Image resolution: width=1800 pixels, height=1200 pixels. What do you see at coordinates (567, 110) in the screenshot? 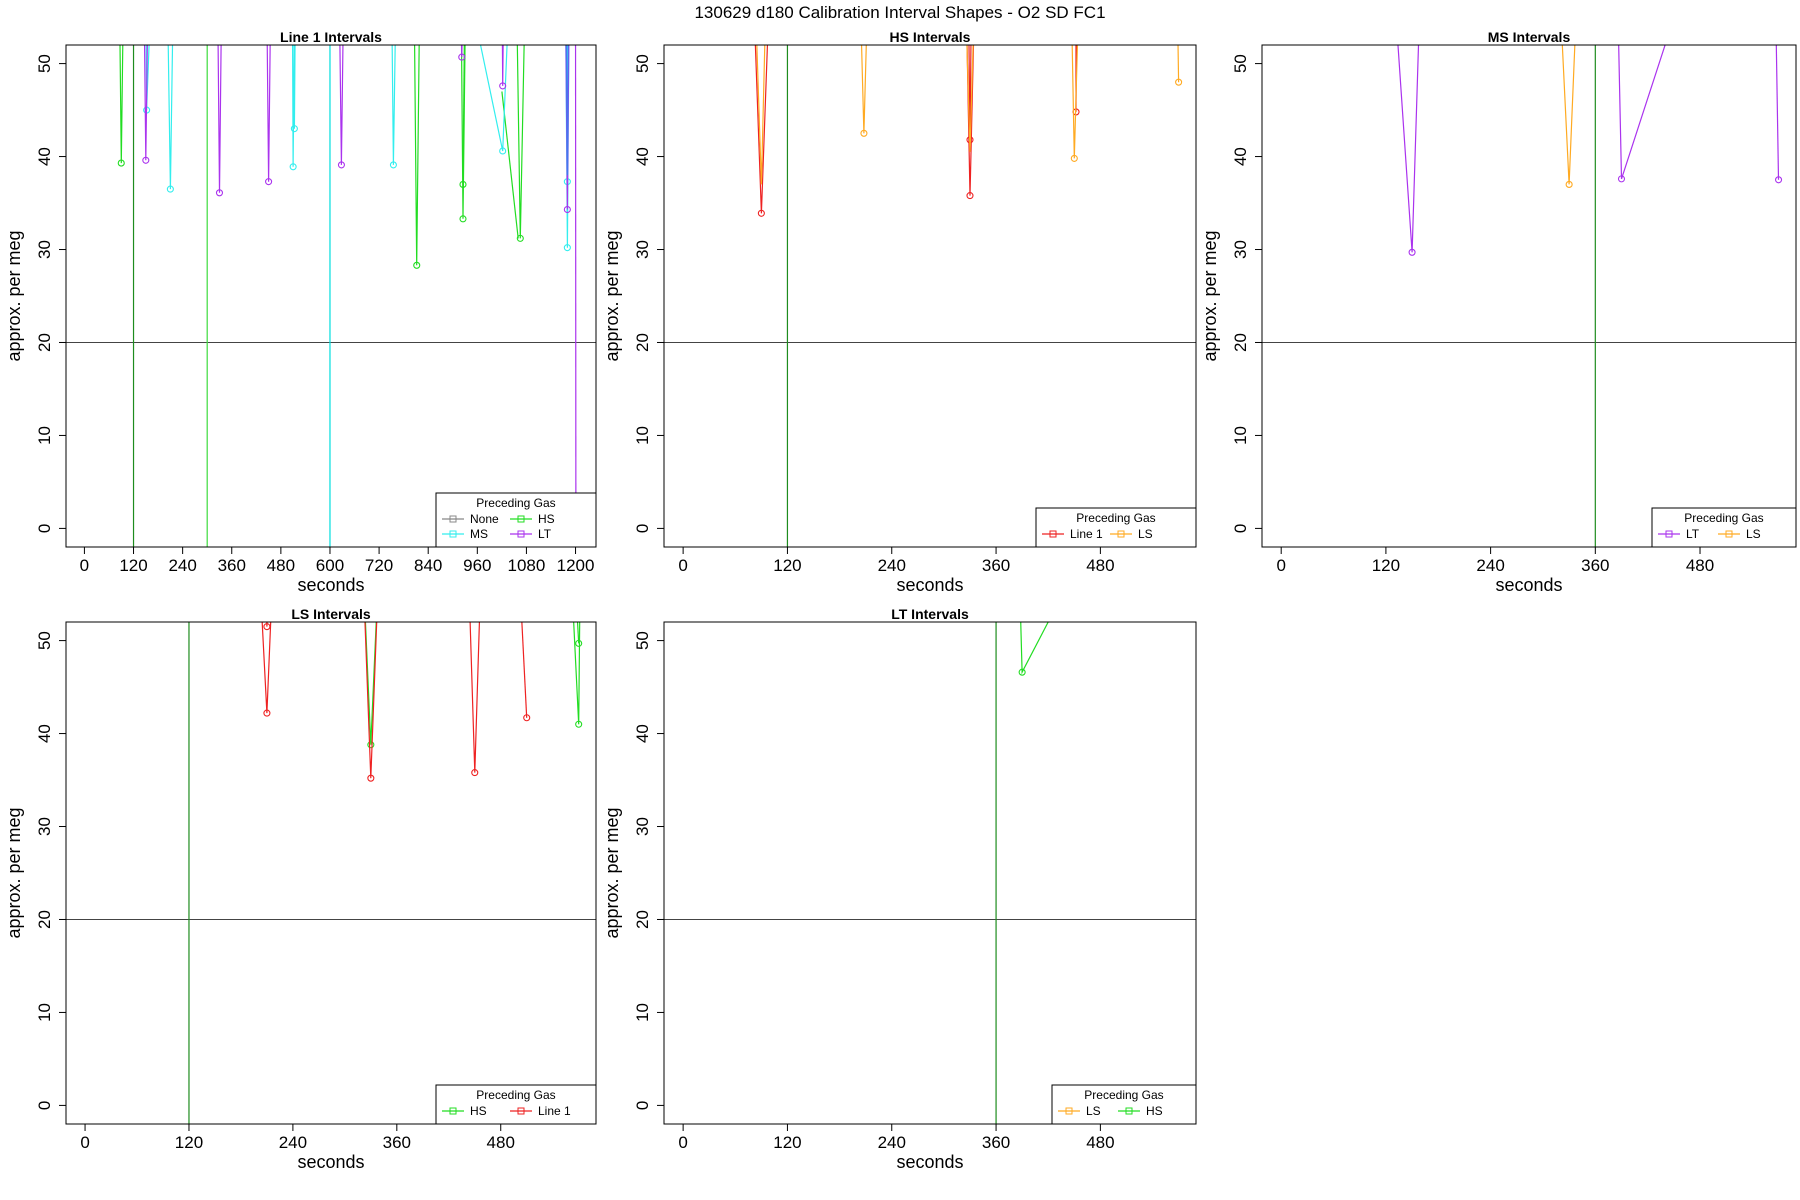
I see `series-unlabeled` at bounding box center [567, 110].